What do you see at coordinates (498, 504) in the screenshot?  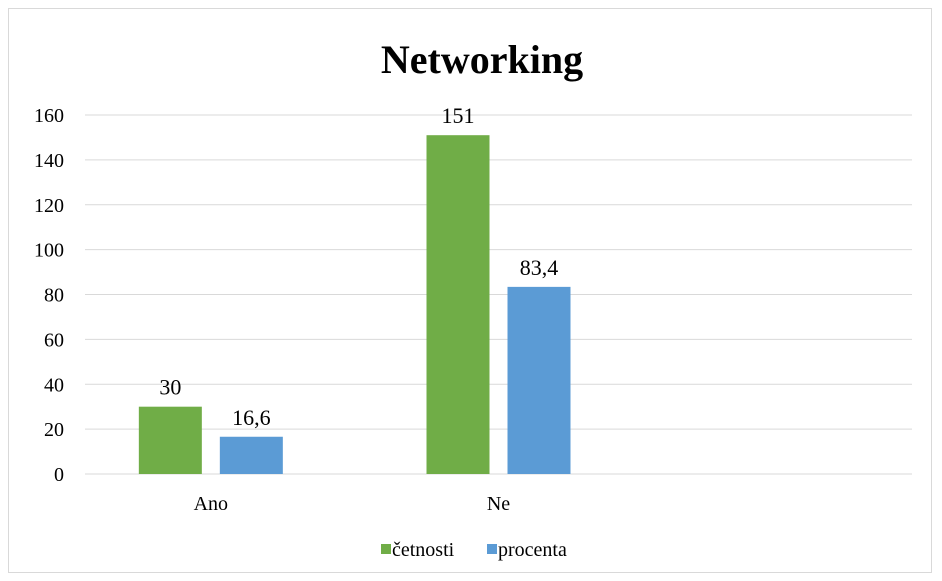 I see `x-tick-label: Ne` at bounding box center [498, 504].